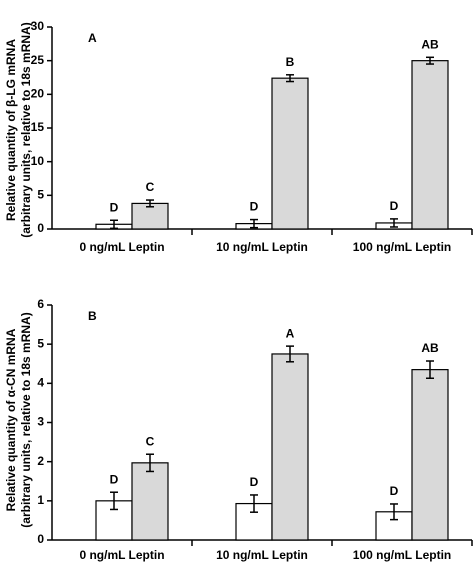 The height and width of the screenshot is (566, 474). What do you see at coordinates (40, 461) in the screenshot?
I see `y-tick-label: 2` at bounding box center [40, 461].